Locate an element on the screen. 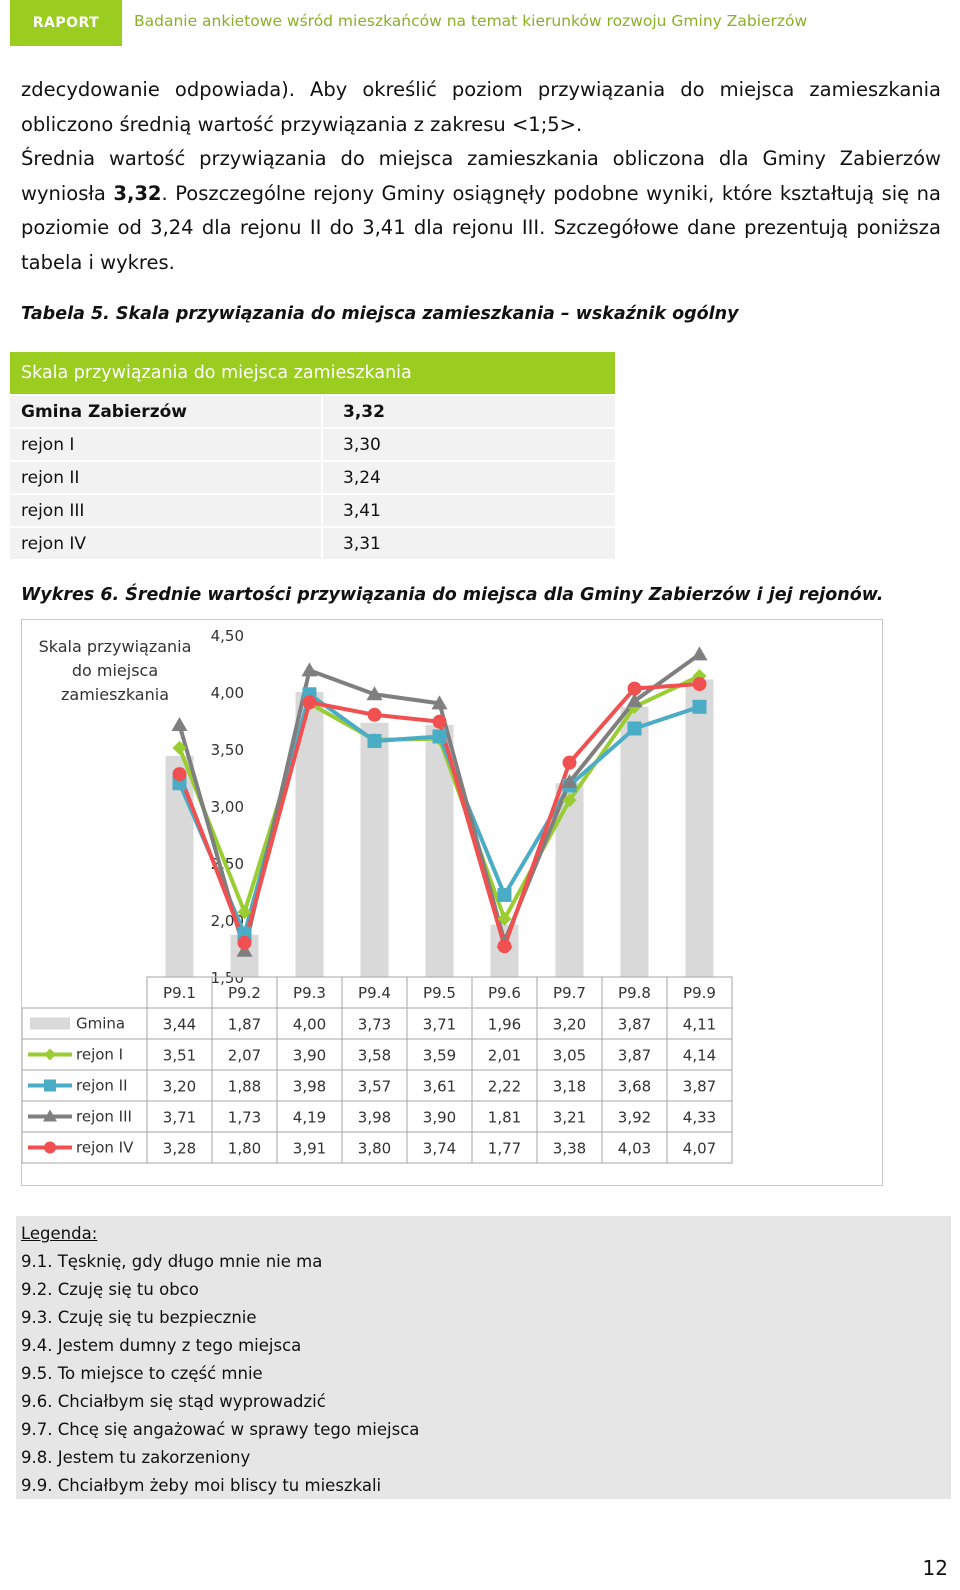 The height and width of the screenshot is (1590, 960). table-row: rejon III 3,41 is located at coordinates (312, 509).